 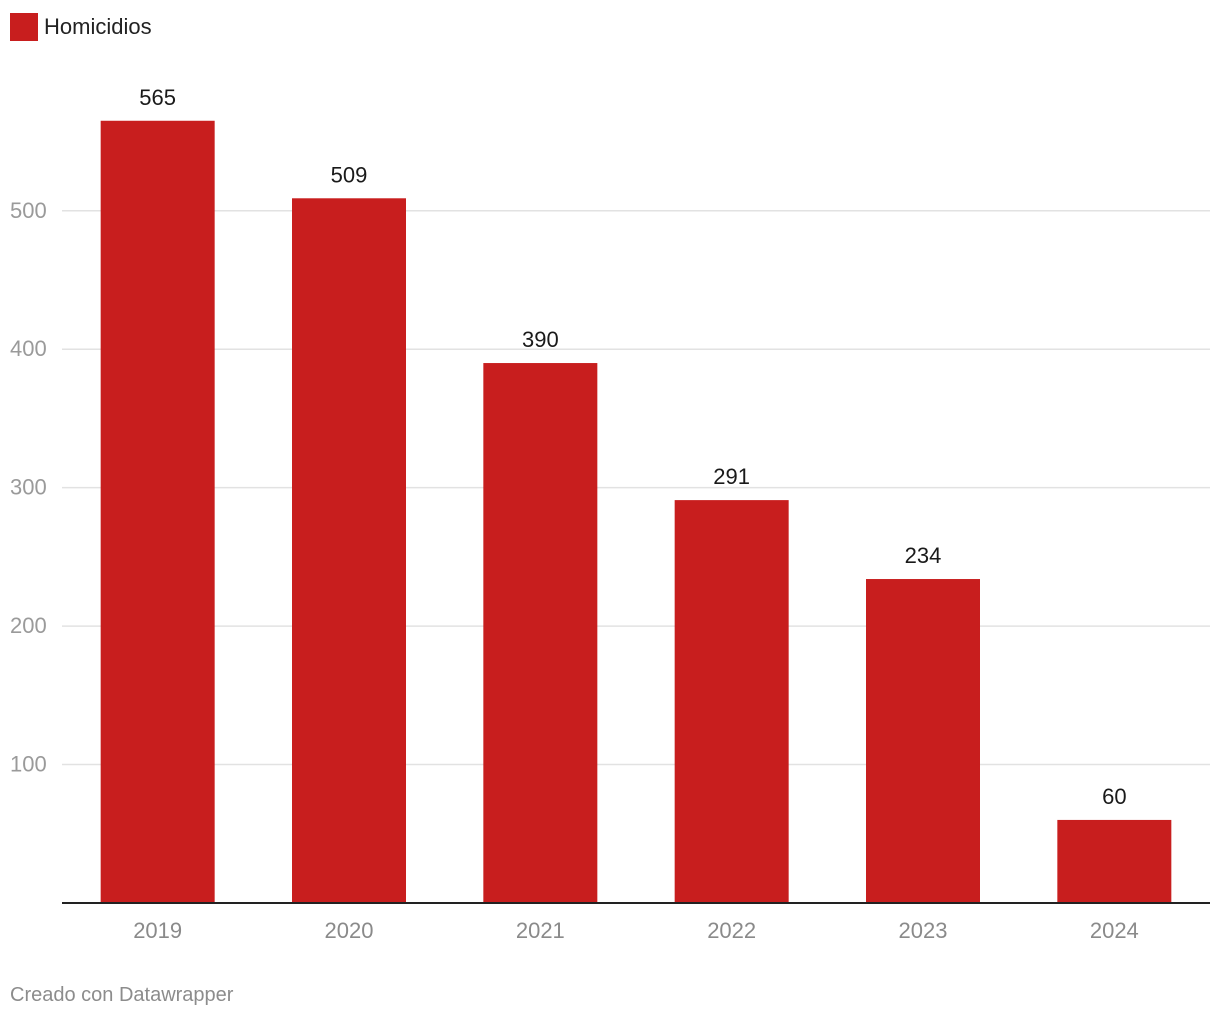 I want to click on y-tick-label-500: 500, so click(x=28, y=210).